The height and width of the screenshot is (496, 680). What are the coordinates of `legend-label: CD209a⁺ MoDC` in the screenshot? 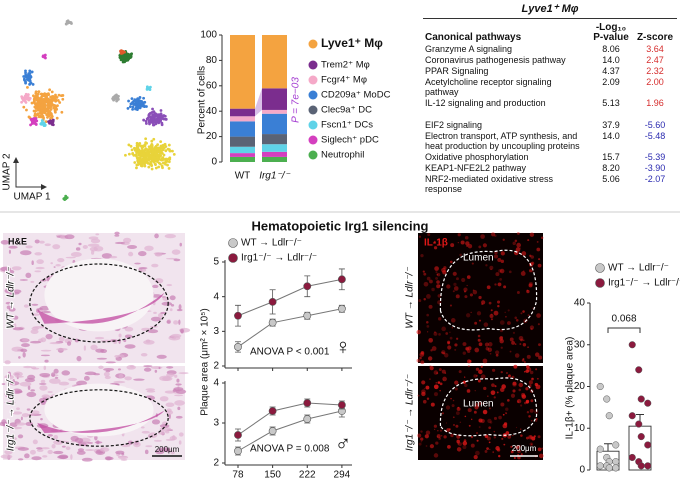 It's located at (356, 95).